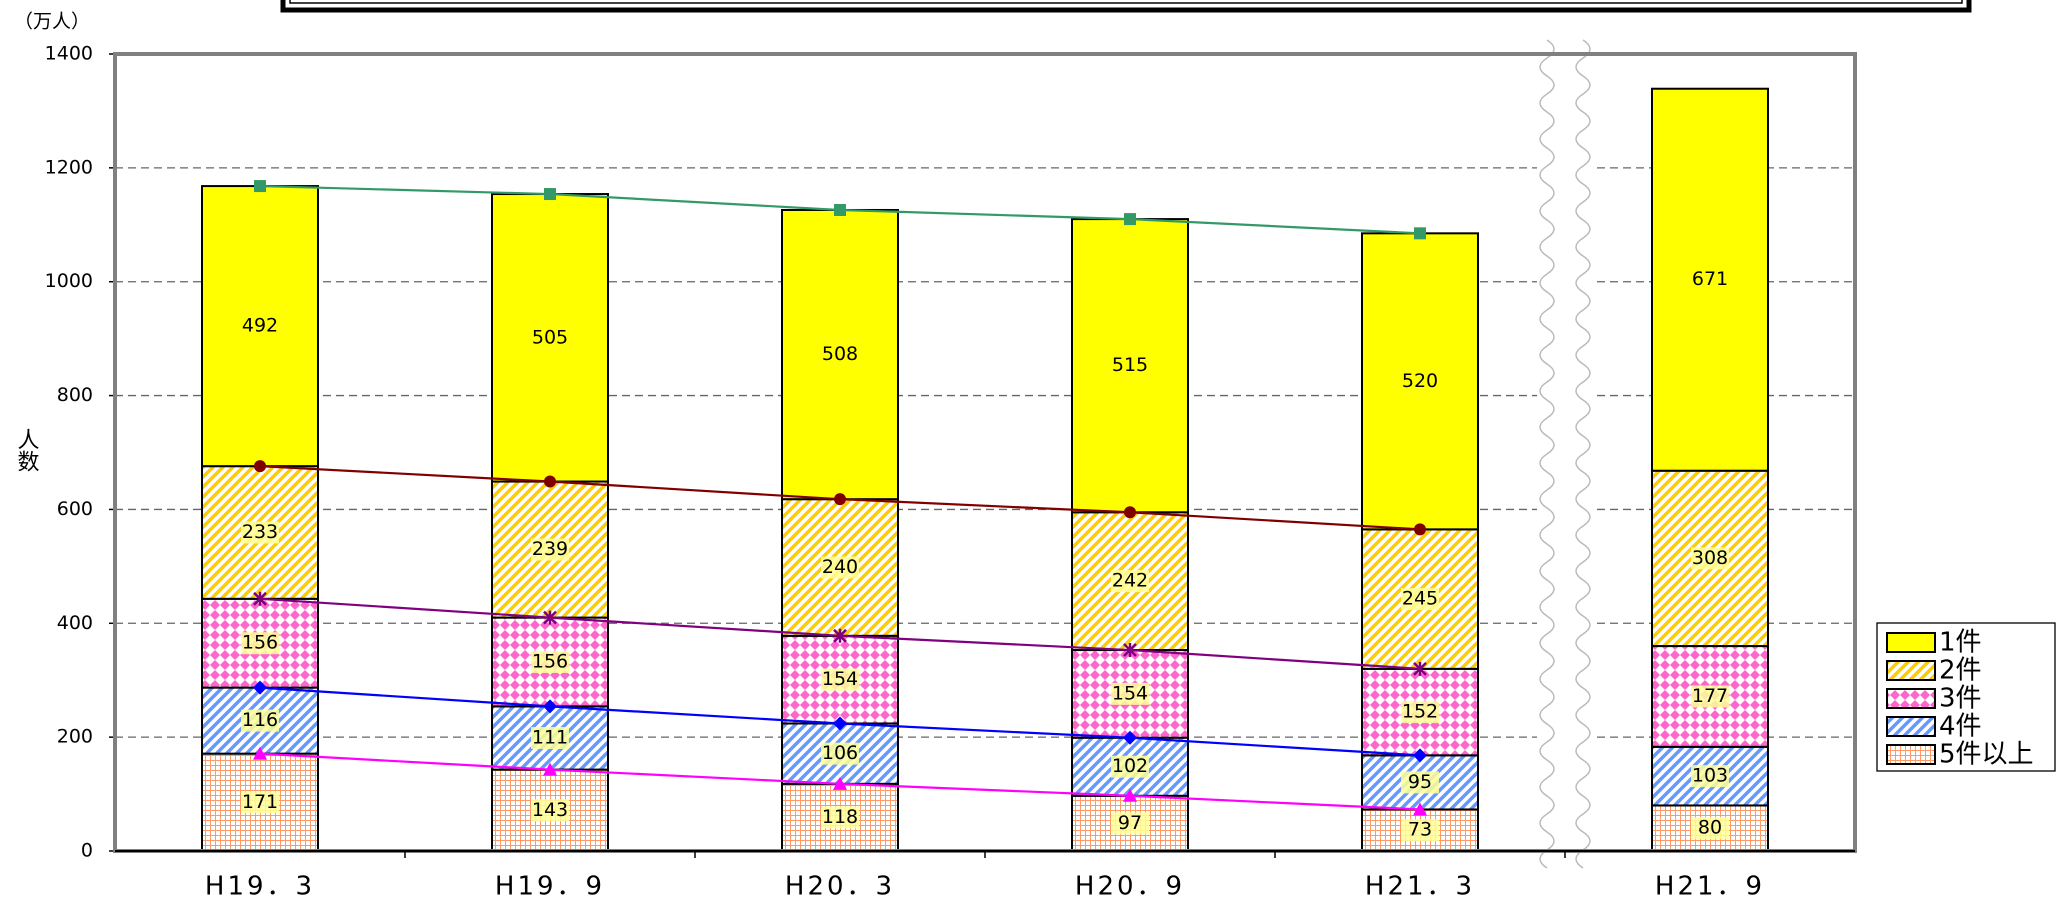  I want to click on y-tick-label: 600, so click(75, 509).